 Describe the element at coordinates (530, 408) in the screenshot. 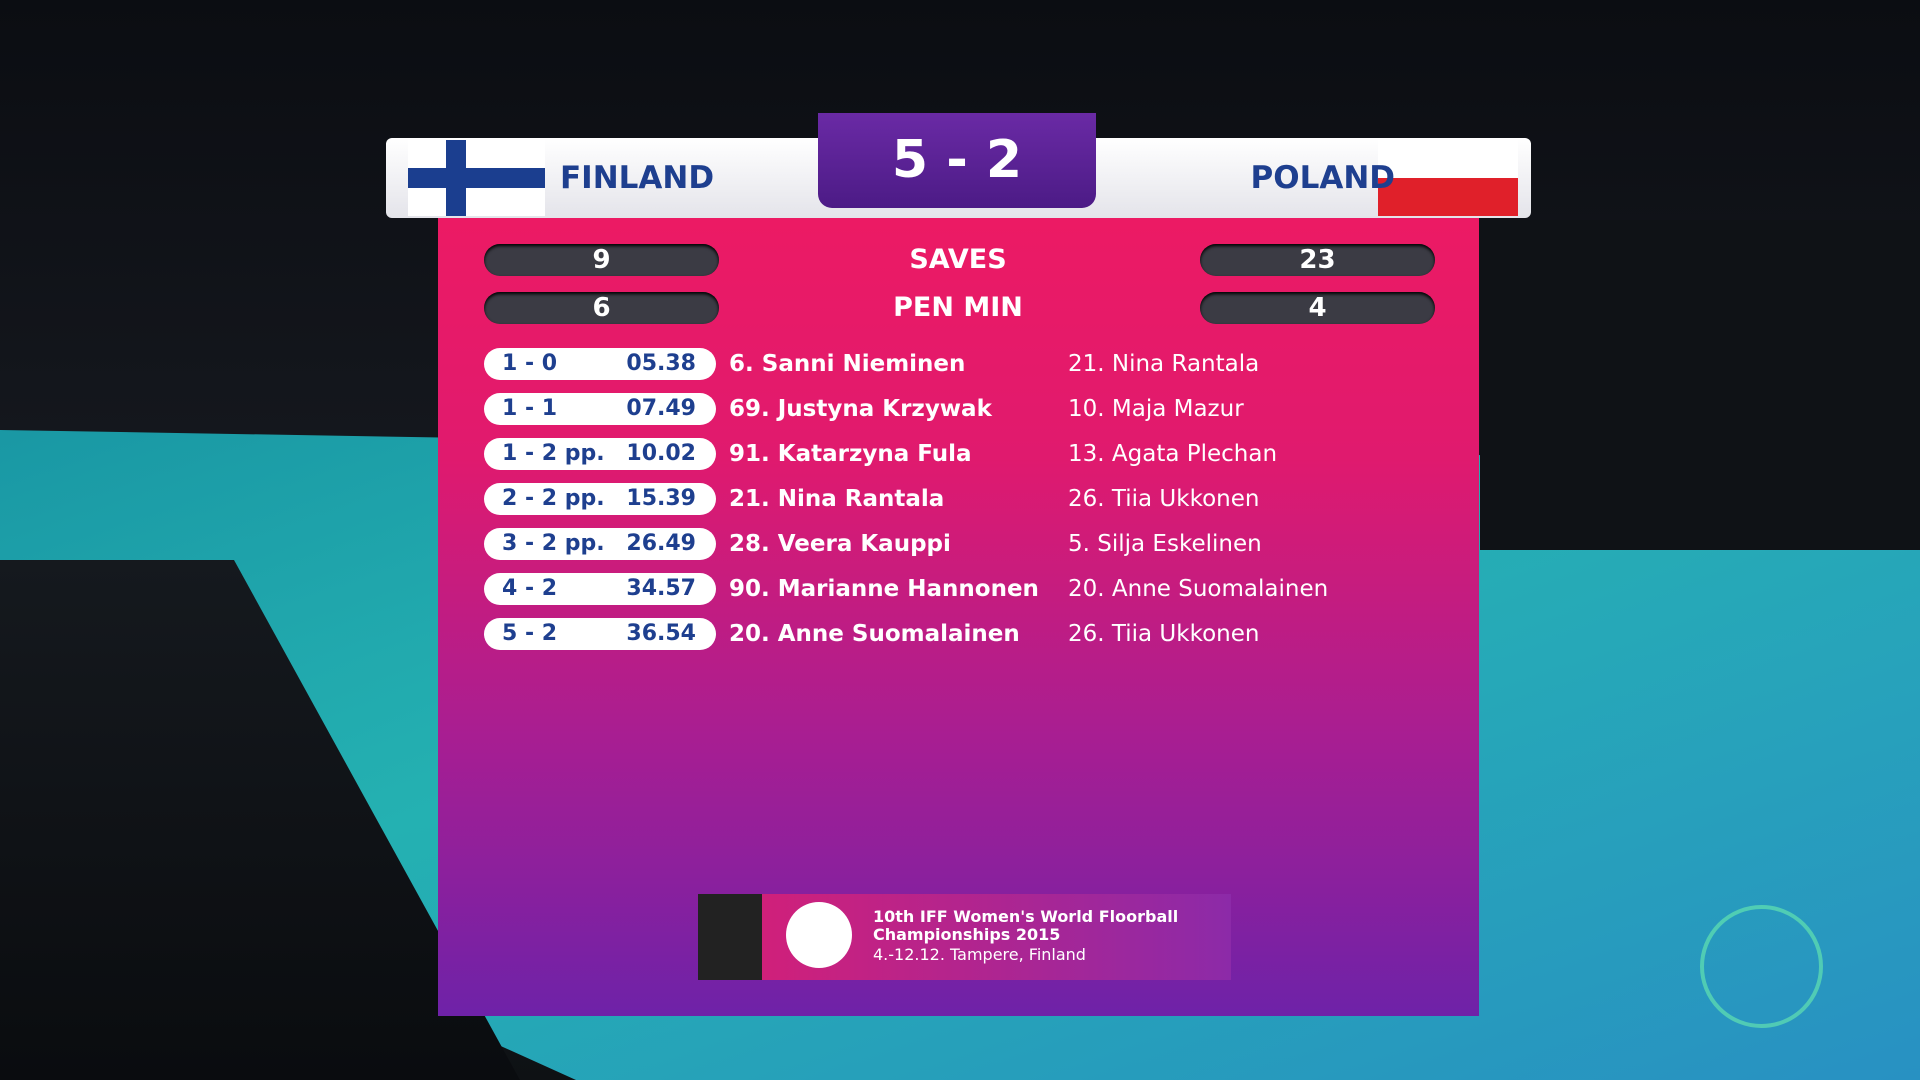

I see `goal-score: 1 - 1` at that location.